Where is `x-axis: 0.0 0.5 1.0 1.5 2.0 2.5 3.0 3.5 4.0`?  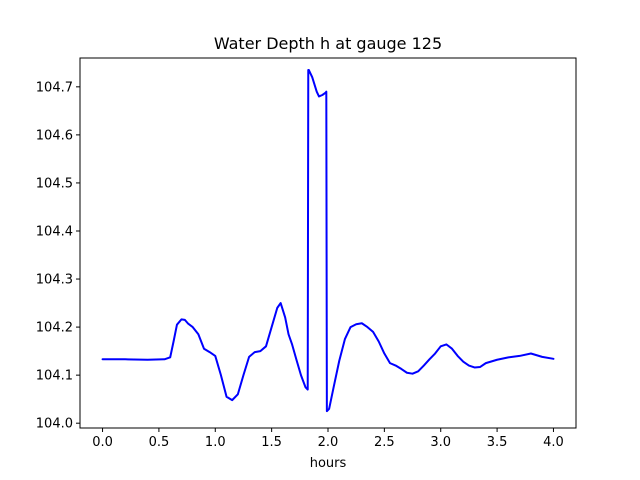
x-axis: 0.0 0.5 1.0 1.5 2.0 2.5 3.0 3.5 4.0 is located at coordinates (328, 439).